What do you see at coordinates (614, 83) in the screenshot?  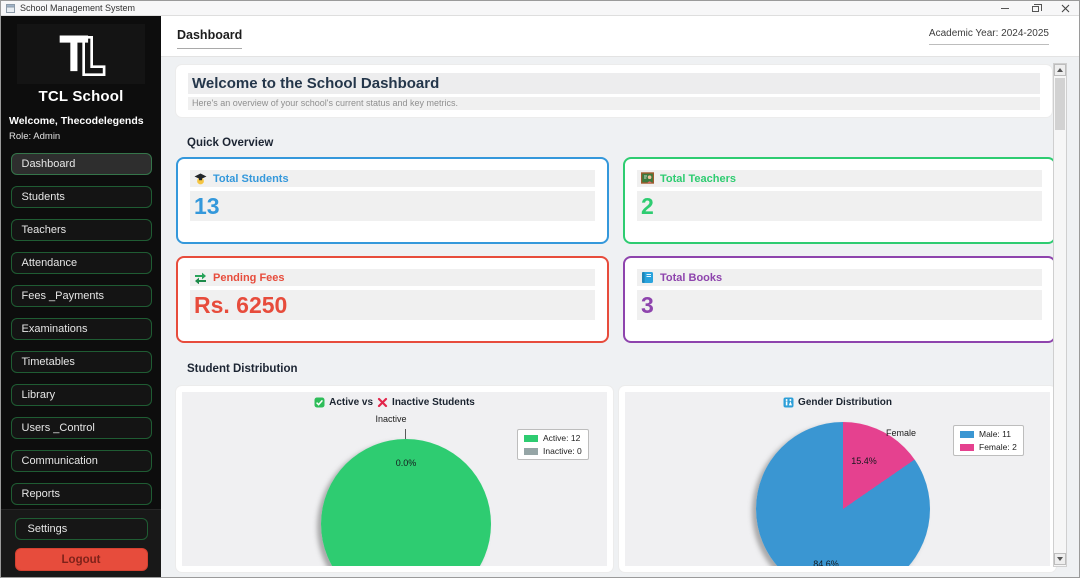 I see `welcome-title: Welcome to the School Dashboard` at bounding box center [614, 83].